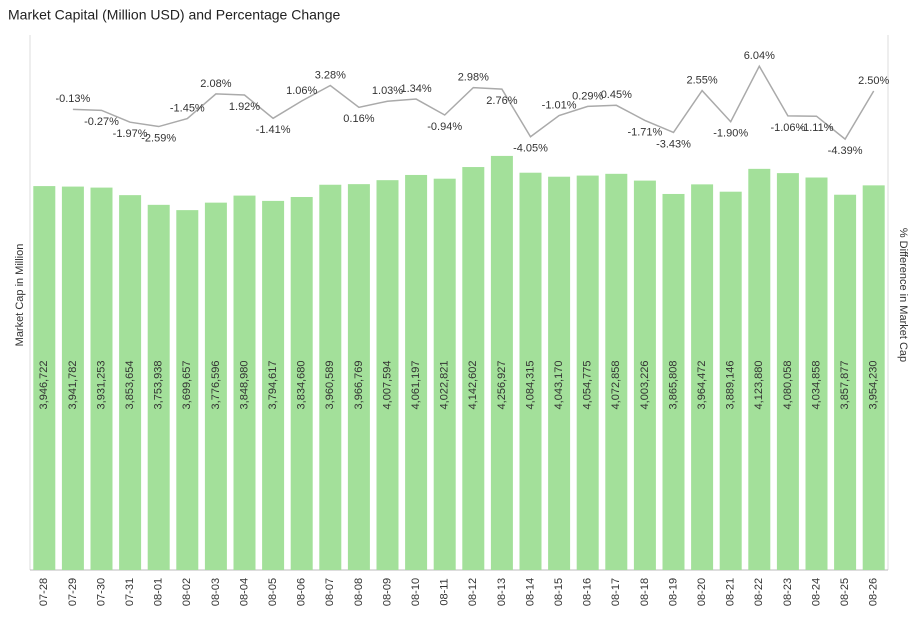 The width and height of the screenshot is (922, 636). I want to click on bar-label: 3,966,769, so click(359, 385).